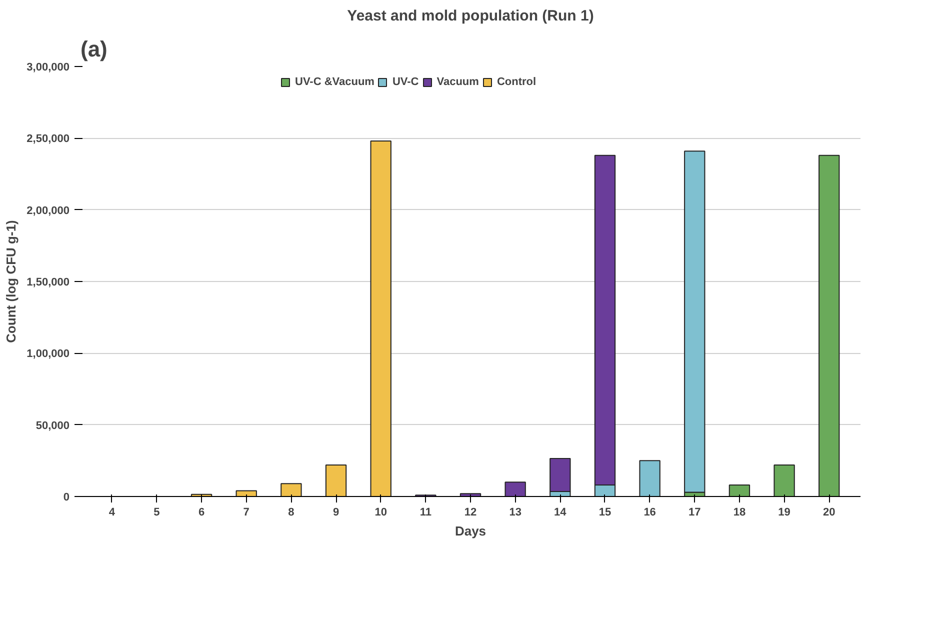 This screenshot has height=622, width=932. I want to click on x-tick-label: 5, so click(157, 512).